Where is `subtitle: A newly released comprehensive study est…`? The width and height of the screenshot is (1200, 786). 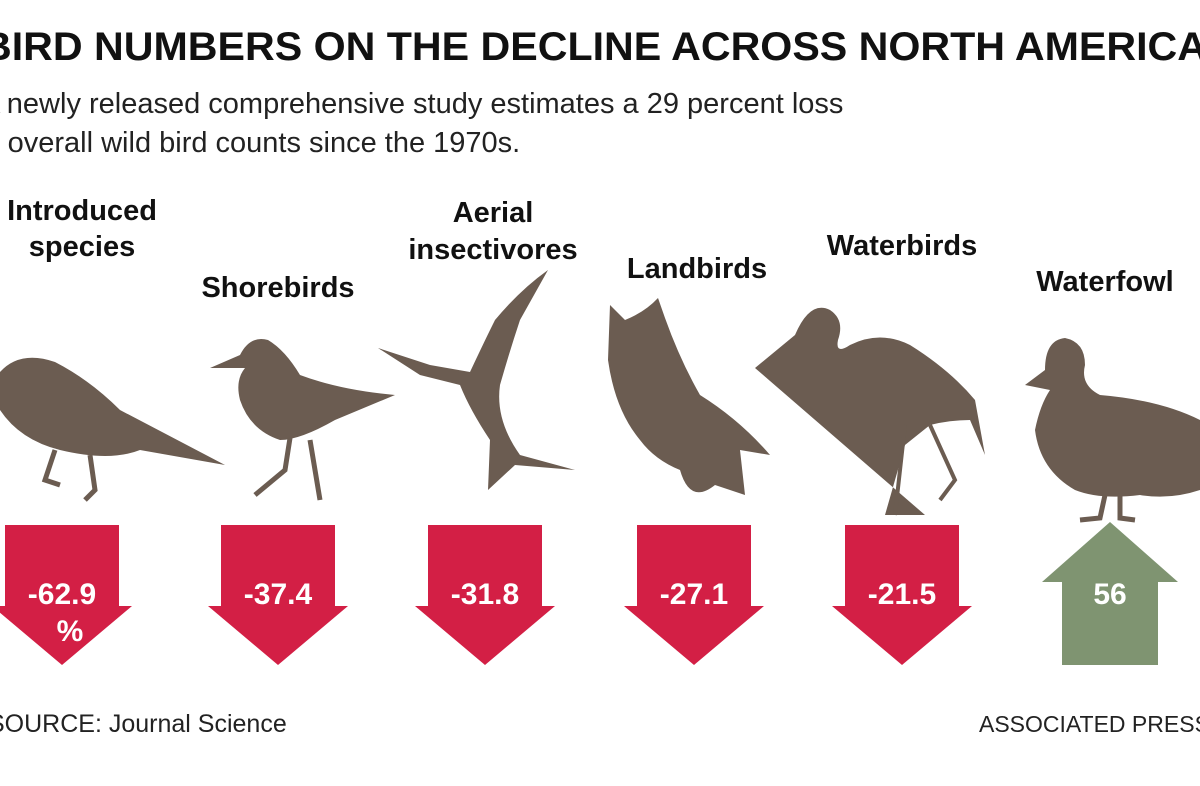 subtitle: A newly released comprehensive study est… is located at coordinates (421, 104).